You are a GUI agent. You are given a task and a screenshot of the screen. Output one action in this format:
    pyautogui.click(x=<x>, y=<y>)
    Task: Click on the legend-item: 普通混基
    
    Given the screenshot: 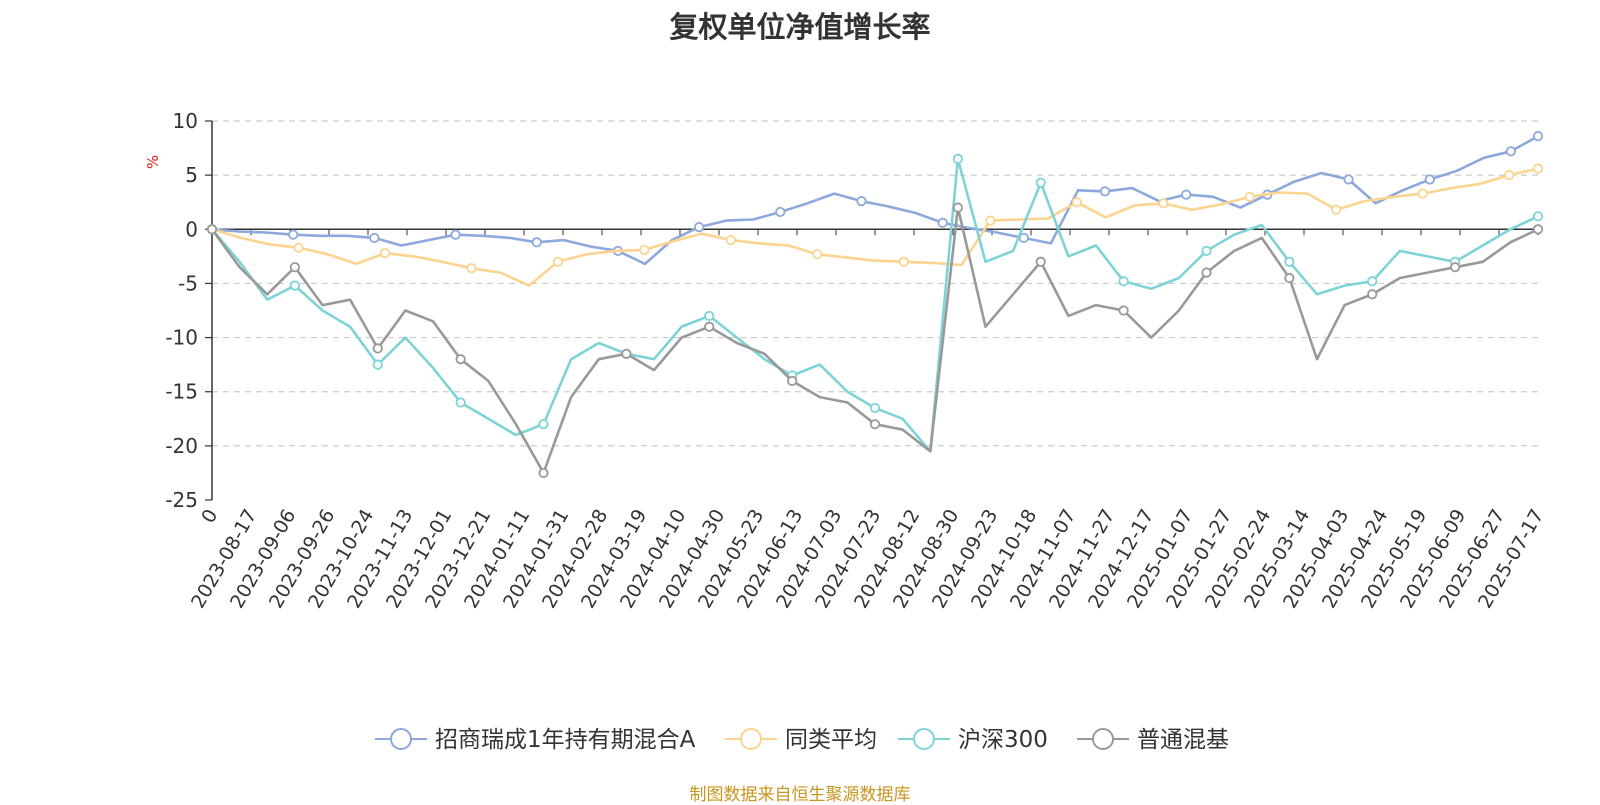 What is the action you would take?
    pyautogui.click(x=1153, y=740)
    